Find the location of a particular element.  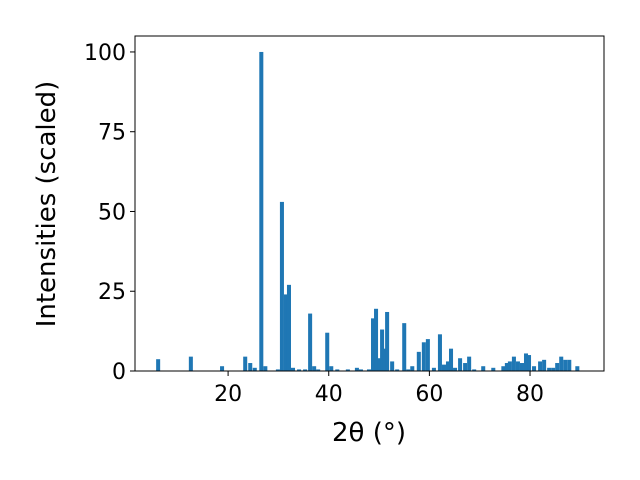

y-axis-label: Intensities (scaled) is located at coordinates (47, 204).